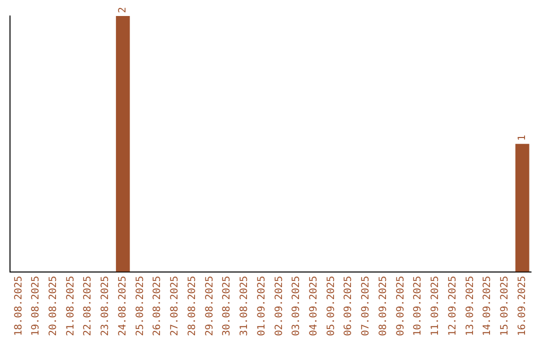 Image resolution: width=540 pixels, height=340 pixels. Describe the element at coordinates (158, 306) in the screenshot. I see `x-tick-label: 26.08.2025` at that location.